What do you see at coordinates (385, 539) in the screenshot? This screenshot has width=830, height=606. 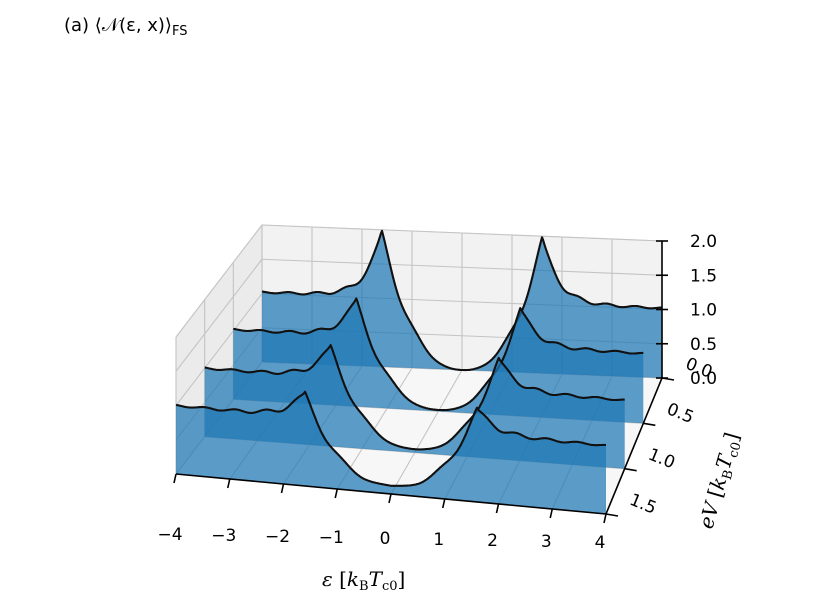 I see `x-tick-label: 0` at bounding box center [385, 539].